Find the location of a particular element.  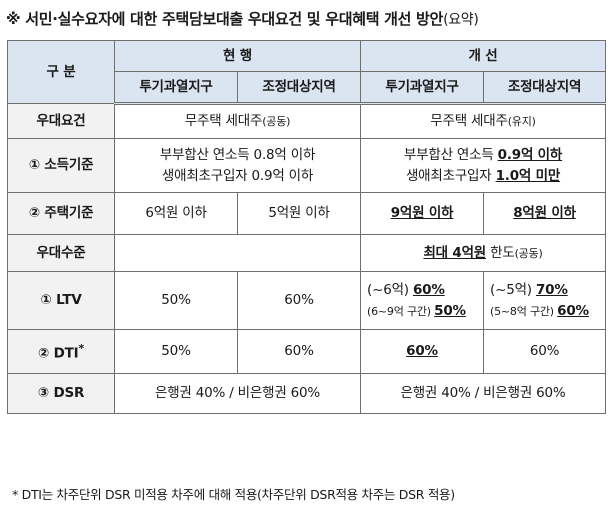

income-current: 부부합산 연소득 0.8억 이하 생애최초구입자 0.9억 이하 is located at coordinates (237, 165).